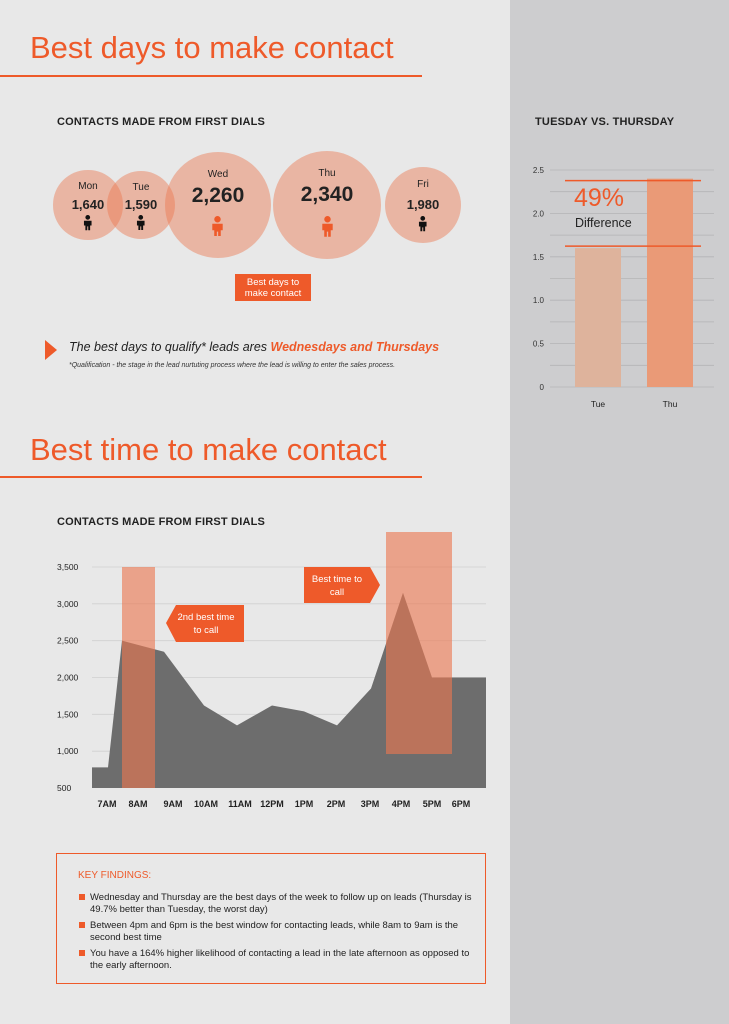  I want to click on bubble-value-label: 1,980, so click(423, 204).